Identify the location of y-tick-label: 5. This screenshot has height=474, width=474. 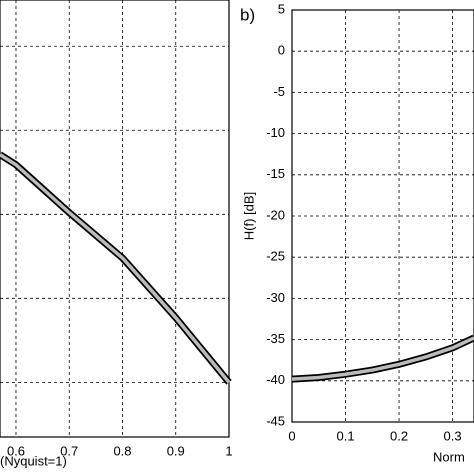
(281, 8).